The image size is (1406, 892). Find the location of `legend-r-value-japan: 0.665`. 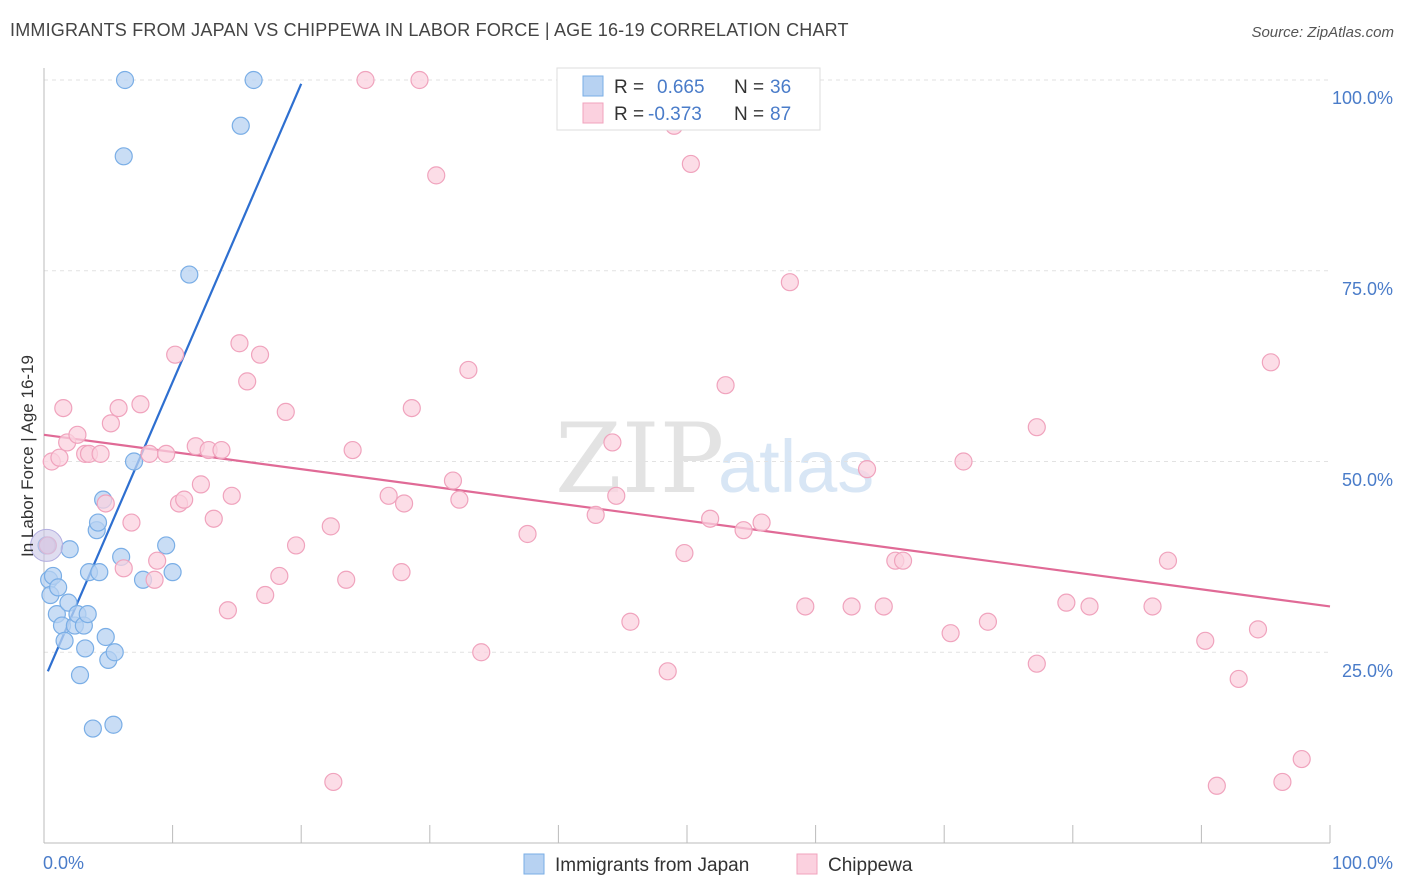

legend-r-value-japan: 0.665 is located at coordinates (681, 87).